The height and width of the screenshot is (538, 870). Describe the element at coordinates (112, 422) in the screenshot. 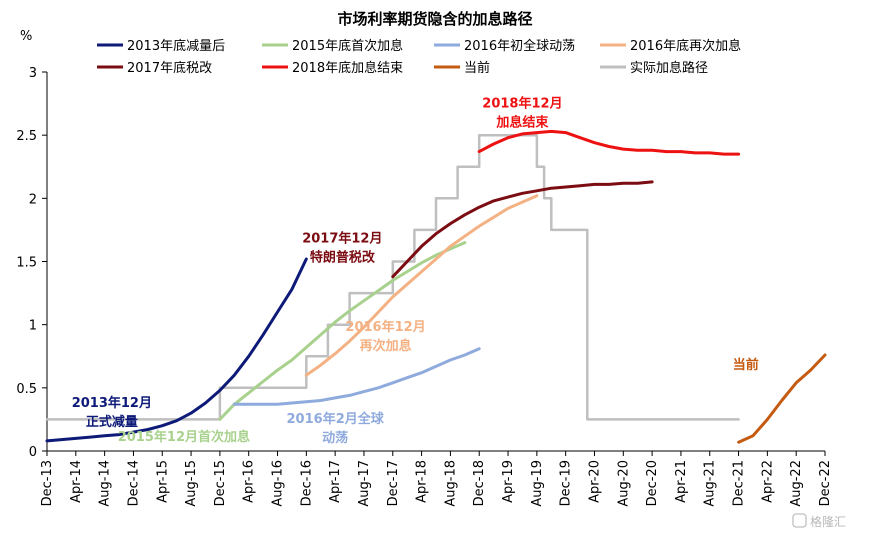

I see `annotation-0-line-1: 正式减量` at that location.